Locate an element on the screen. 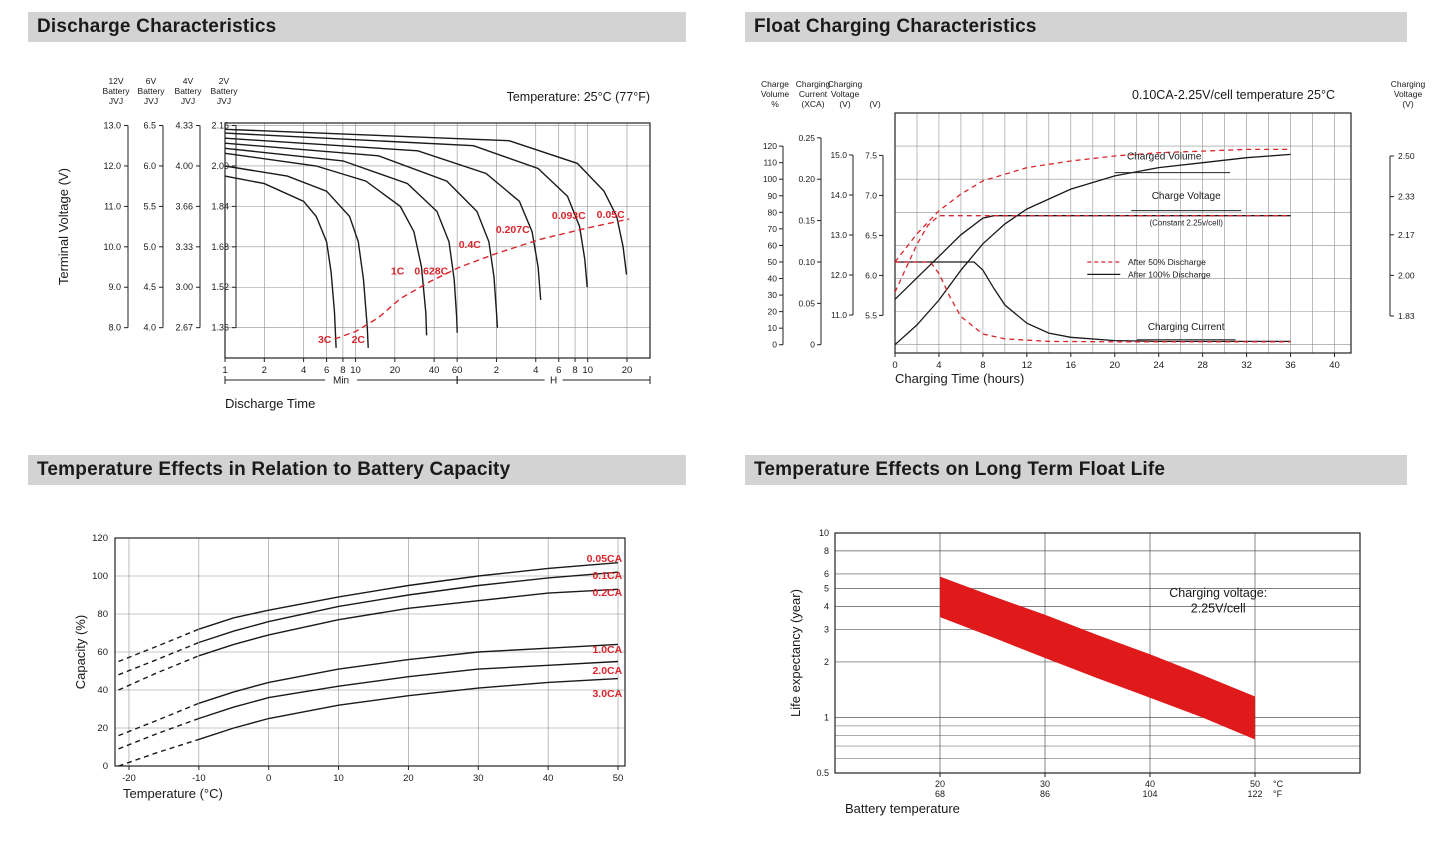  svg-text: Temperature (°C) is located at coordinates (173, 793).